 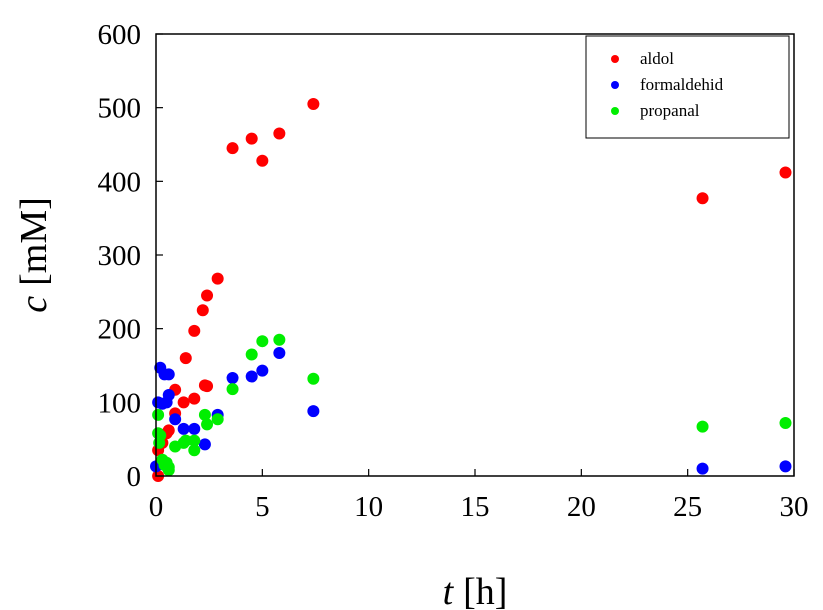 I want to click on y-axis-var: c, so click(x=34, y=304).